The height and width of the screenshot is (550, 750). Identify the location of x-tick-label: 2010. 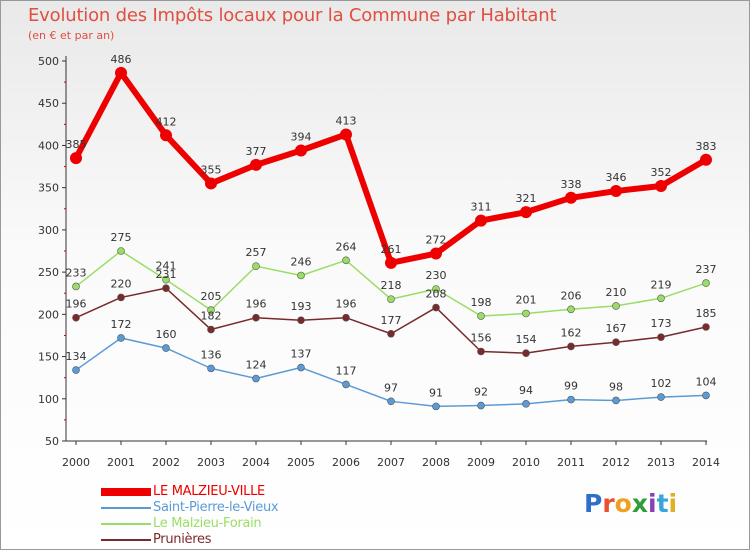
(526, 462).